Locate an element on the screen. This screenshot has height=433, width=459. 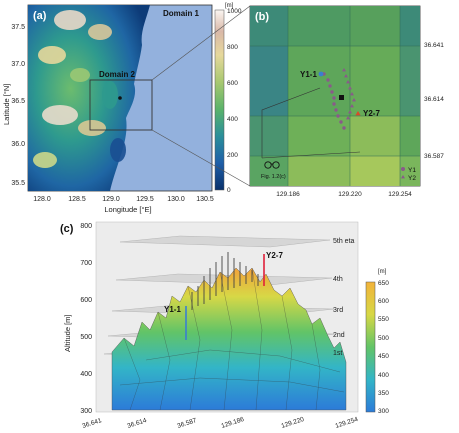
sampling-points is located at coordinates (225, 281).